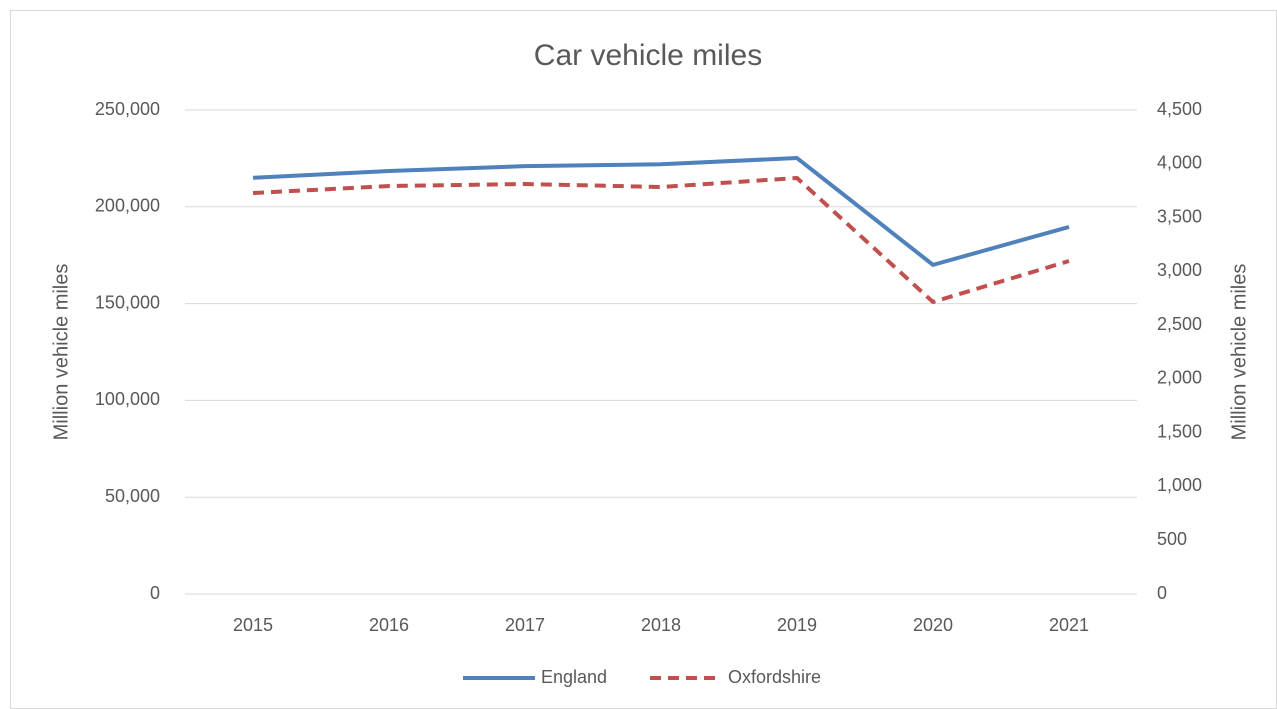  Describe the element at coordinates (1172, 539) in the screenshot. I see `y2-tick-label: 500` at that location.